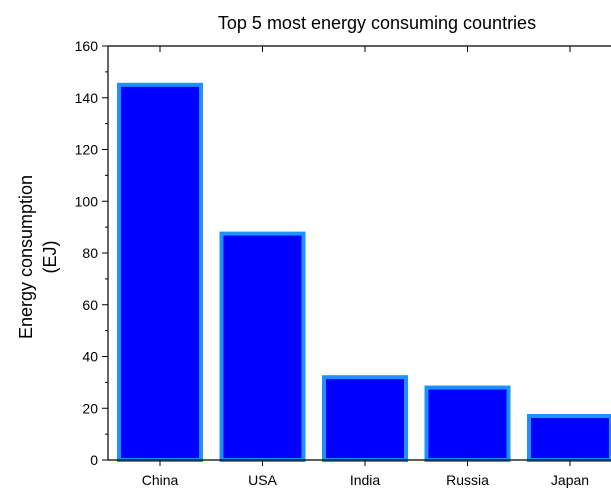  Describe the element at coordinates (467, 423) in the screenshot. I see `bar-russia` at that location.